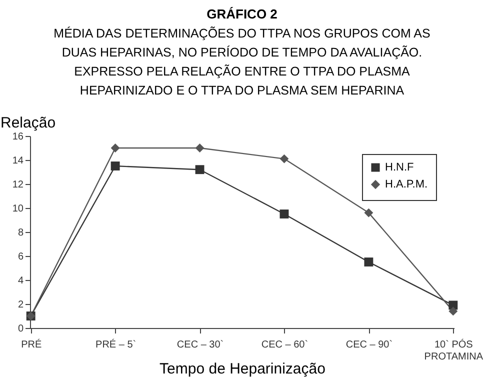 Image resolution: width=496 pixels, height=384 pixels. What do you see at coordinates (28, 123) in the screenshot?
I see `y-axis-title: Relação` at bounding box center [28, 123].